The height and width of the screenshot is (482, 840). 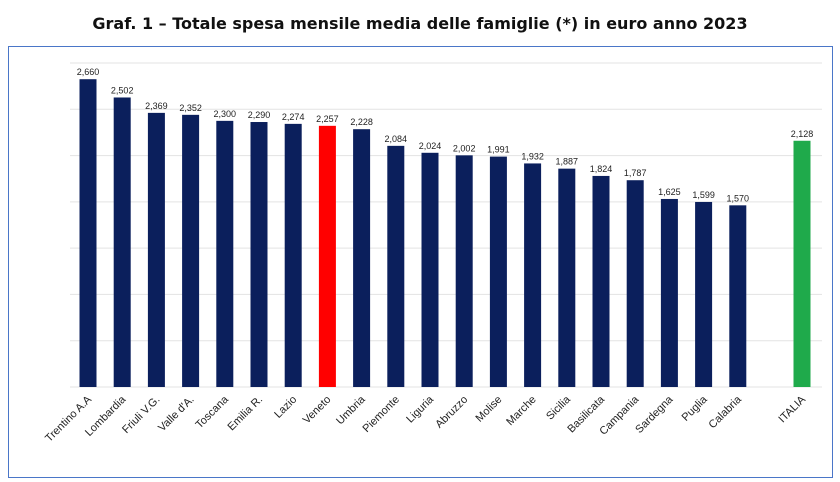 I want to click on category-label: Valle d'A., so click(x=176, y=414).